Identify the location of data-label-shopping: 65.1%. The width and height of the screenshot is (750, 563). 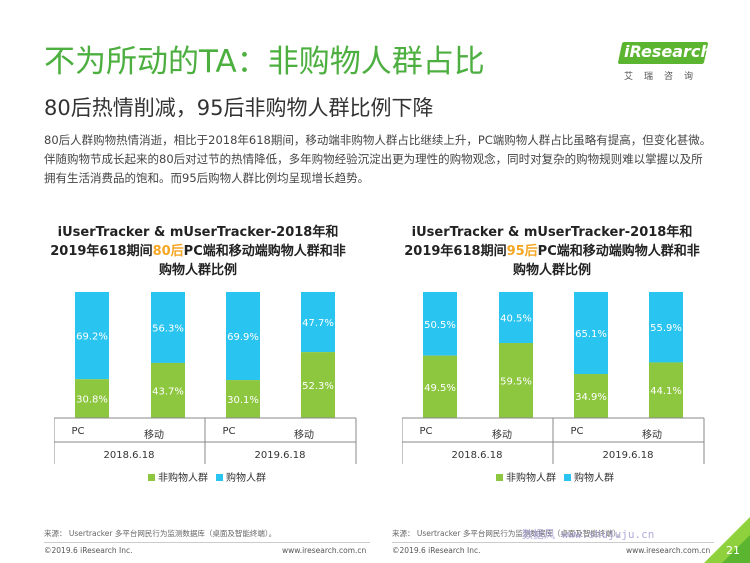
(591, 334).